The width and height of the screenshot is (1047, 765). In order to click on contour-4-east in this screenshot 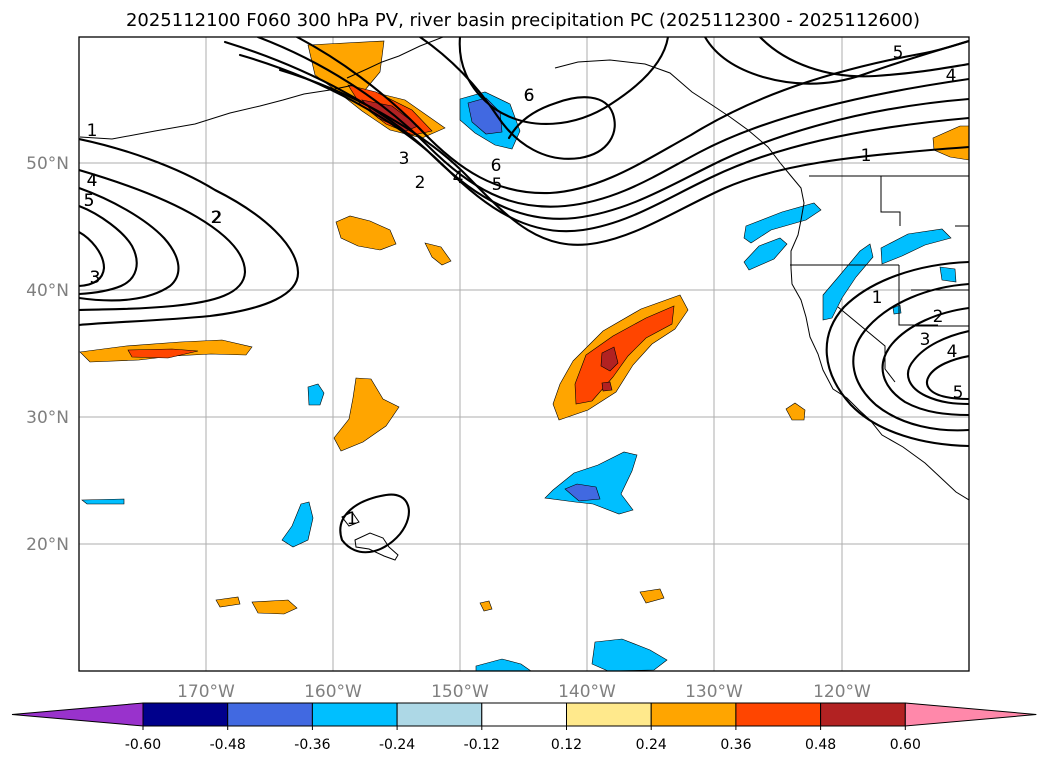, I will do `click(937, 367)`.